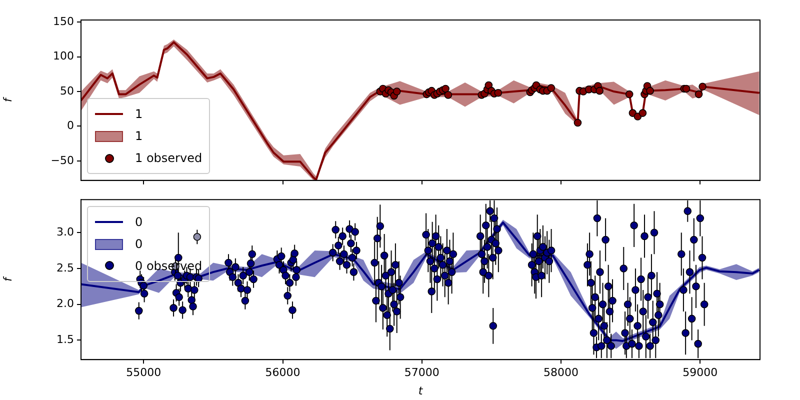 The height and width of the screenshot is (400, 800). Describe the element at coordinates (62, 160) in the screenshot. I see `y-tick-label: −50` at that location.